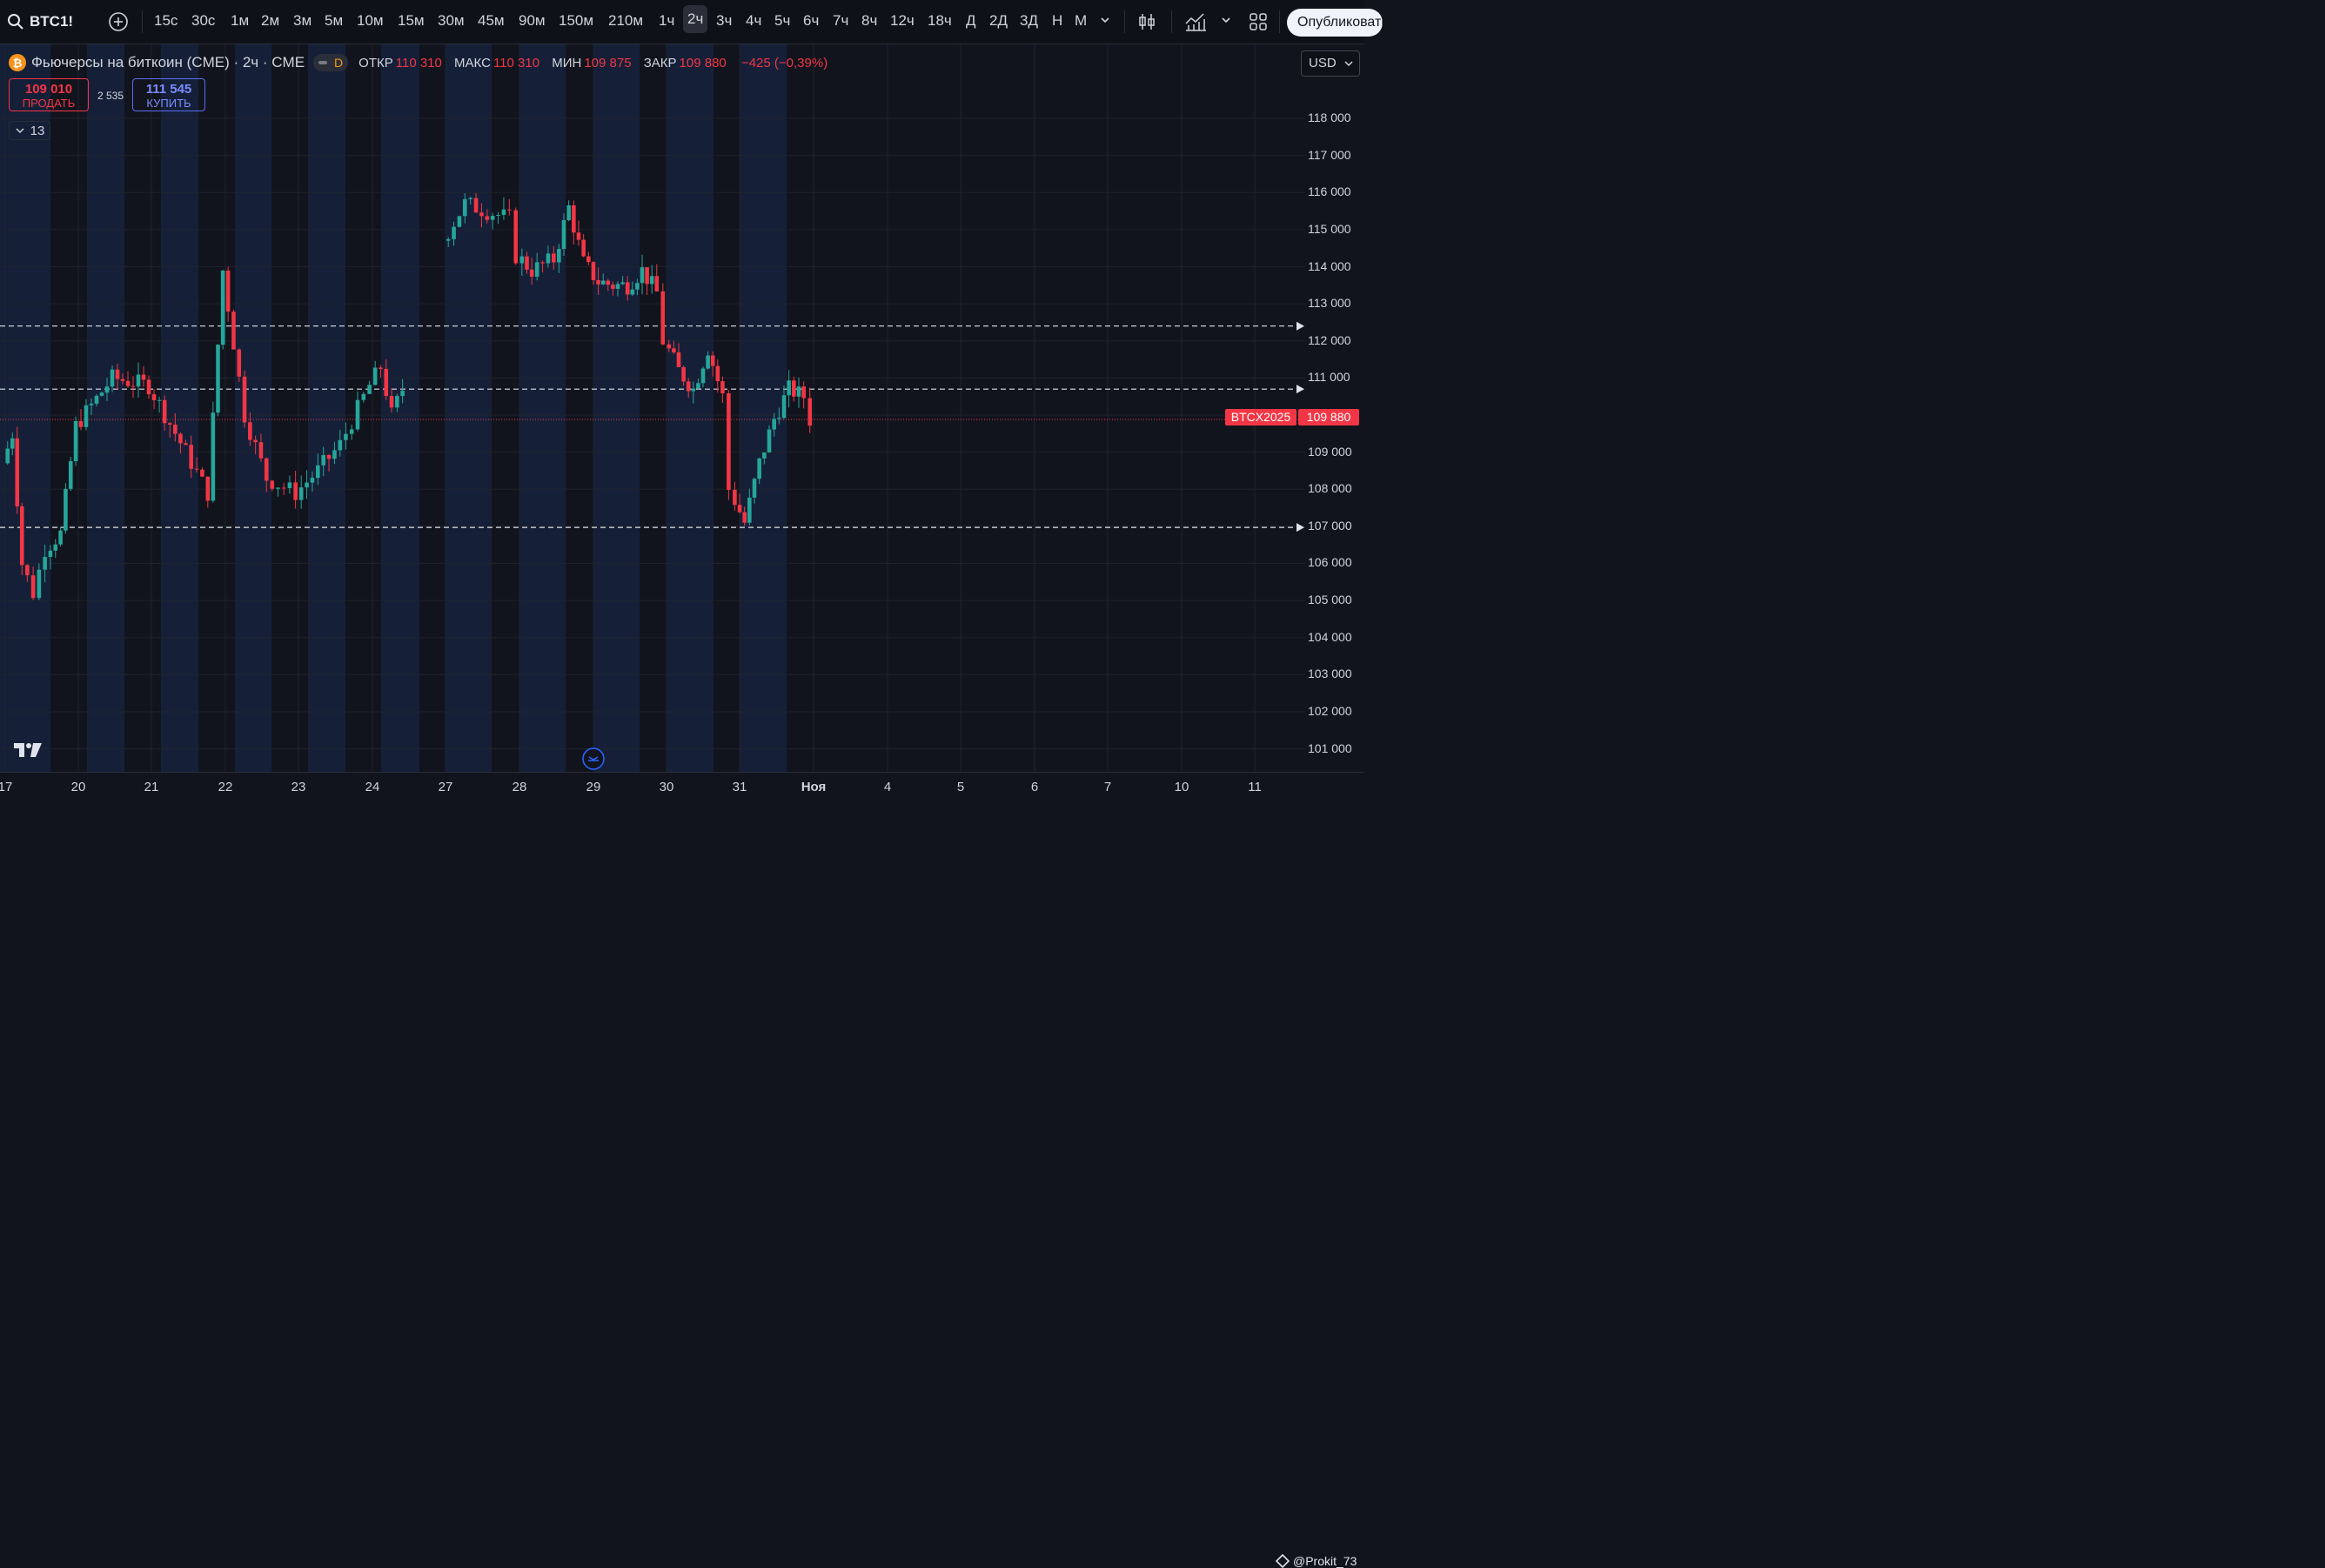 The image size is (2325, 1568). I want to click on currency-select: USD, so click(1330, 63).